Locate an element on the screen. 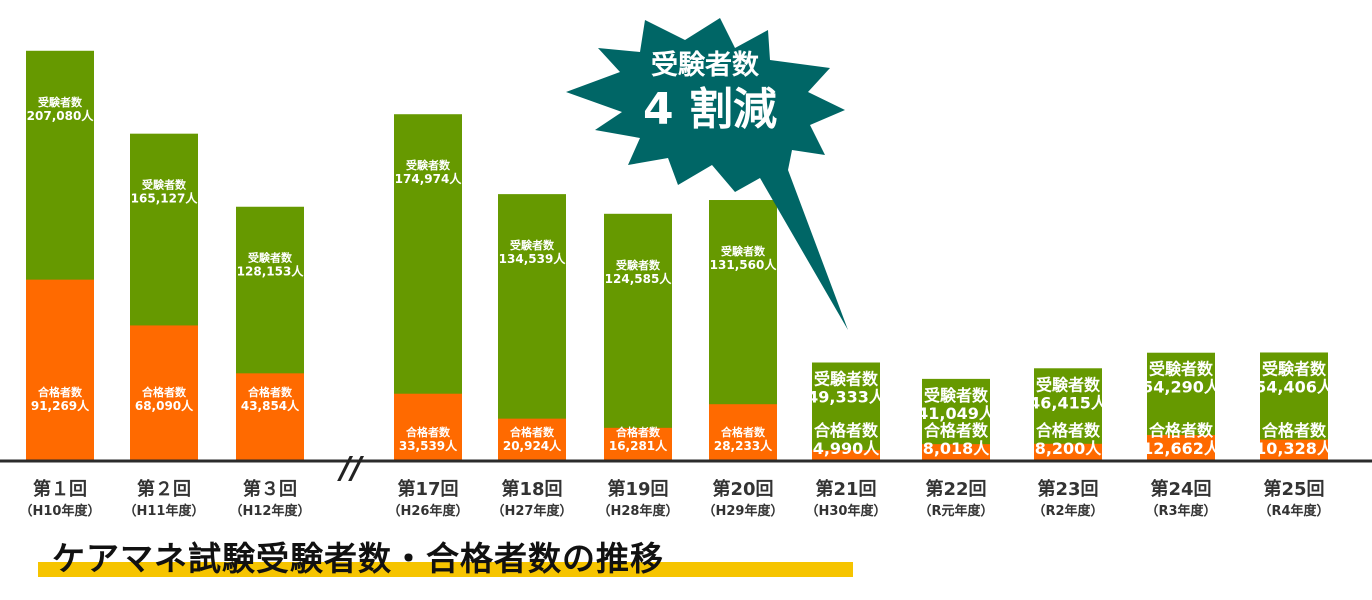 The width and height of the screenshot is (1372, 600). examinees-series-label-2: 受験者数 is located at coordinates (270, 258).